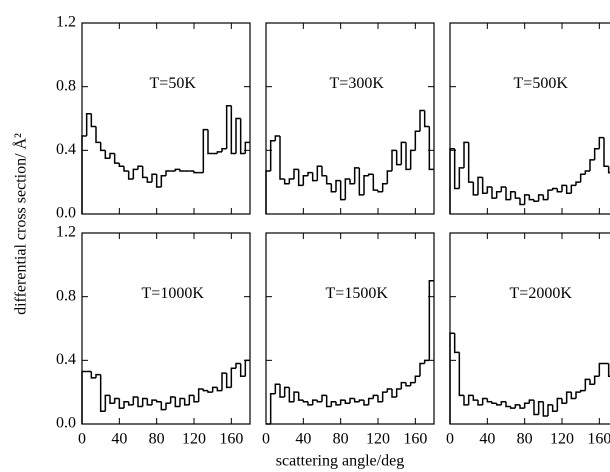 The width and height of the screenshot is (610, 472). Describe the element at coordinates (66, 423) in the screenshot. I see `y-tick-label: 0.0` at that location.